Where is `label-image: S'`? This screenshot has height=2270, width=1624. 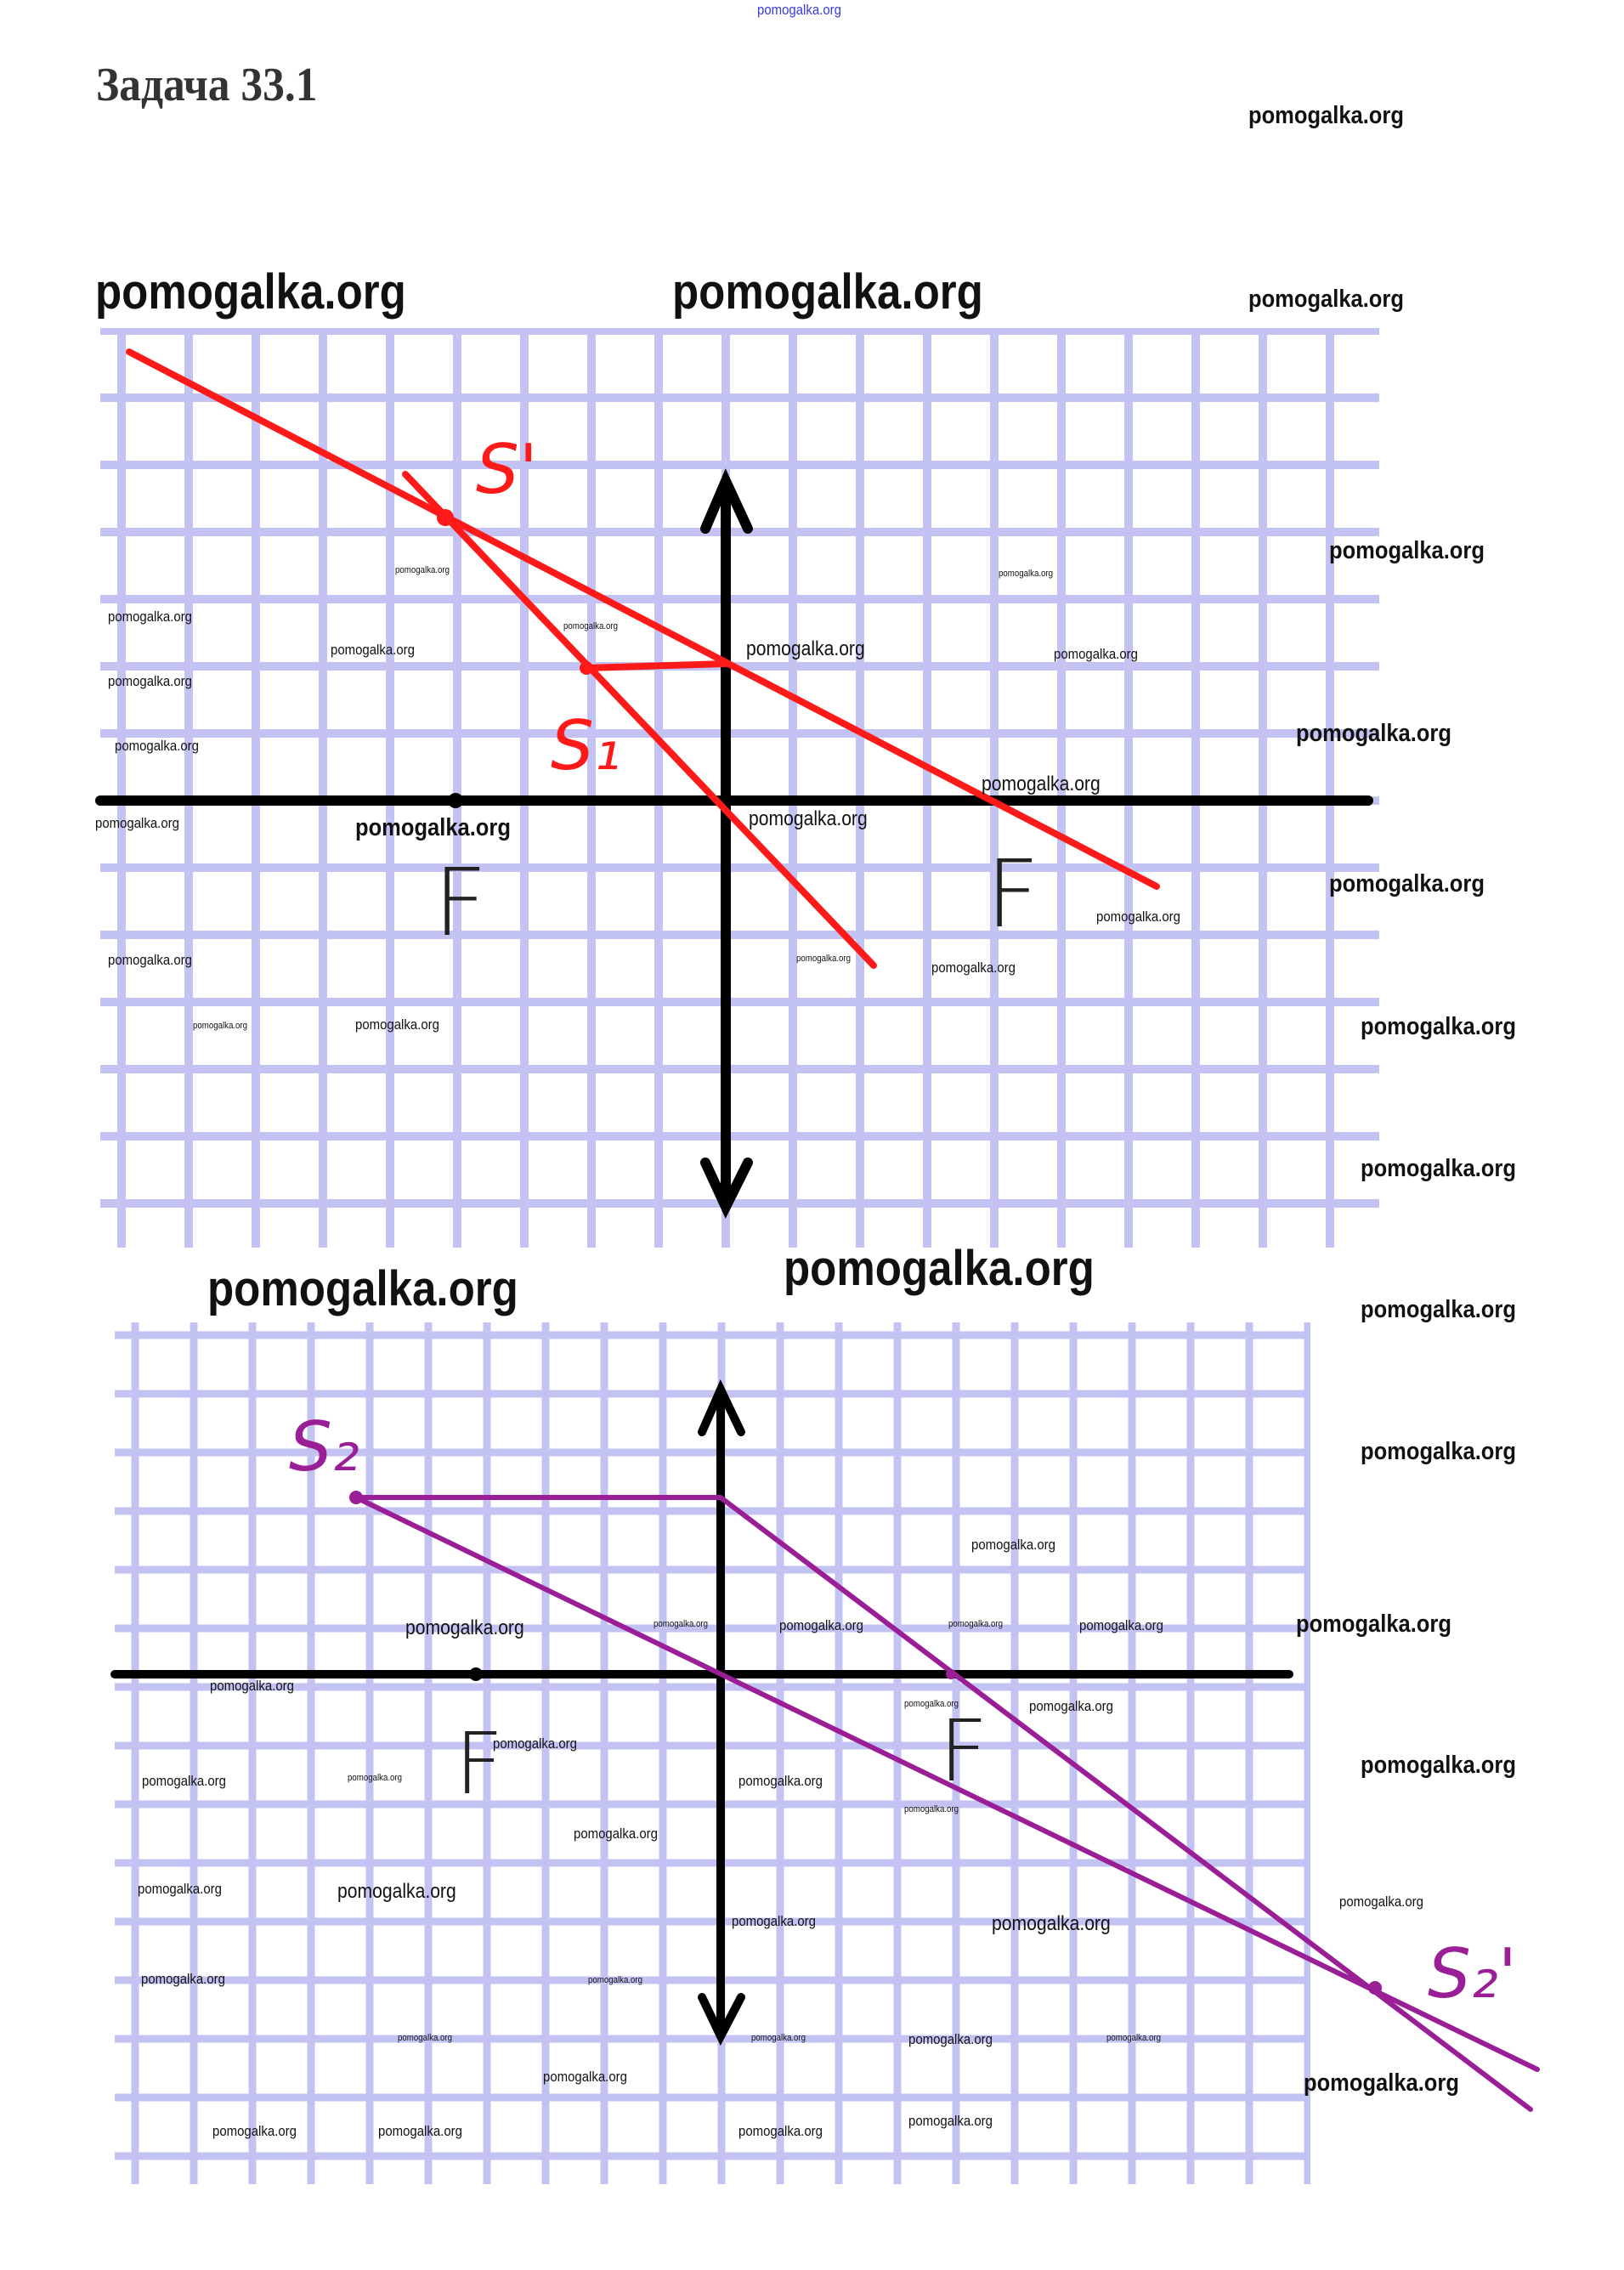 label-image: S' is located at coordinates (507, 469).